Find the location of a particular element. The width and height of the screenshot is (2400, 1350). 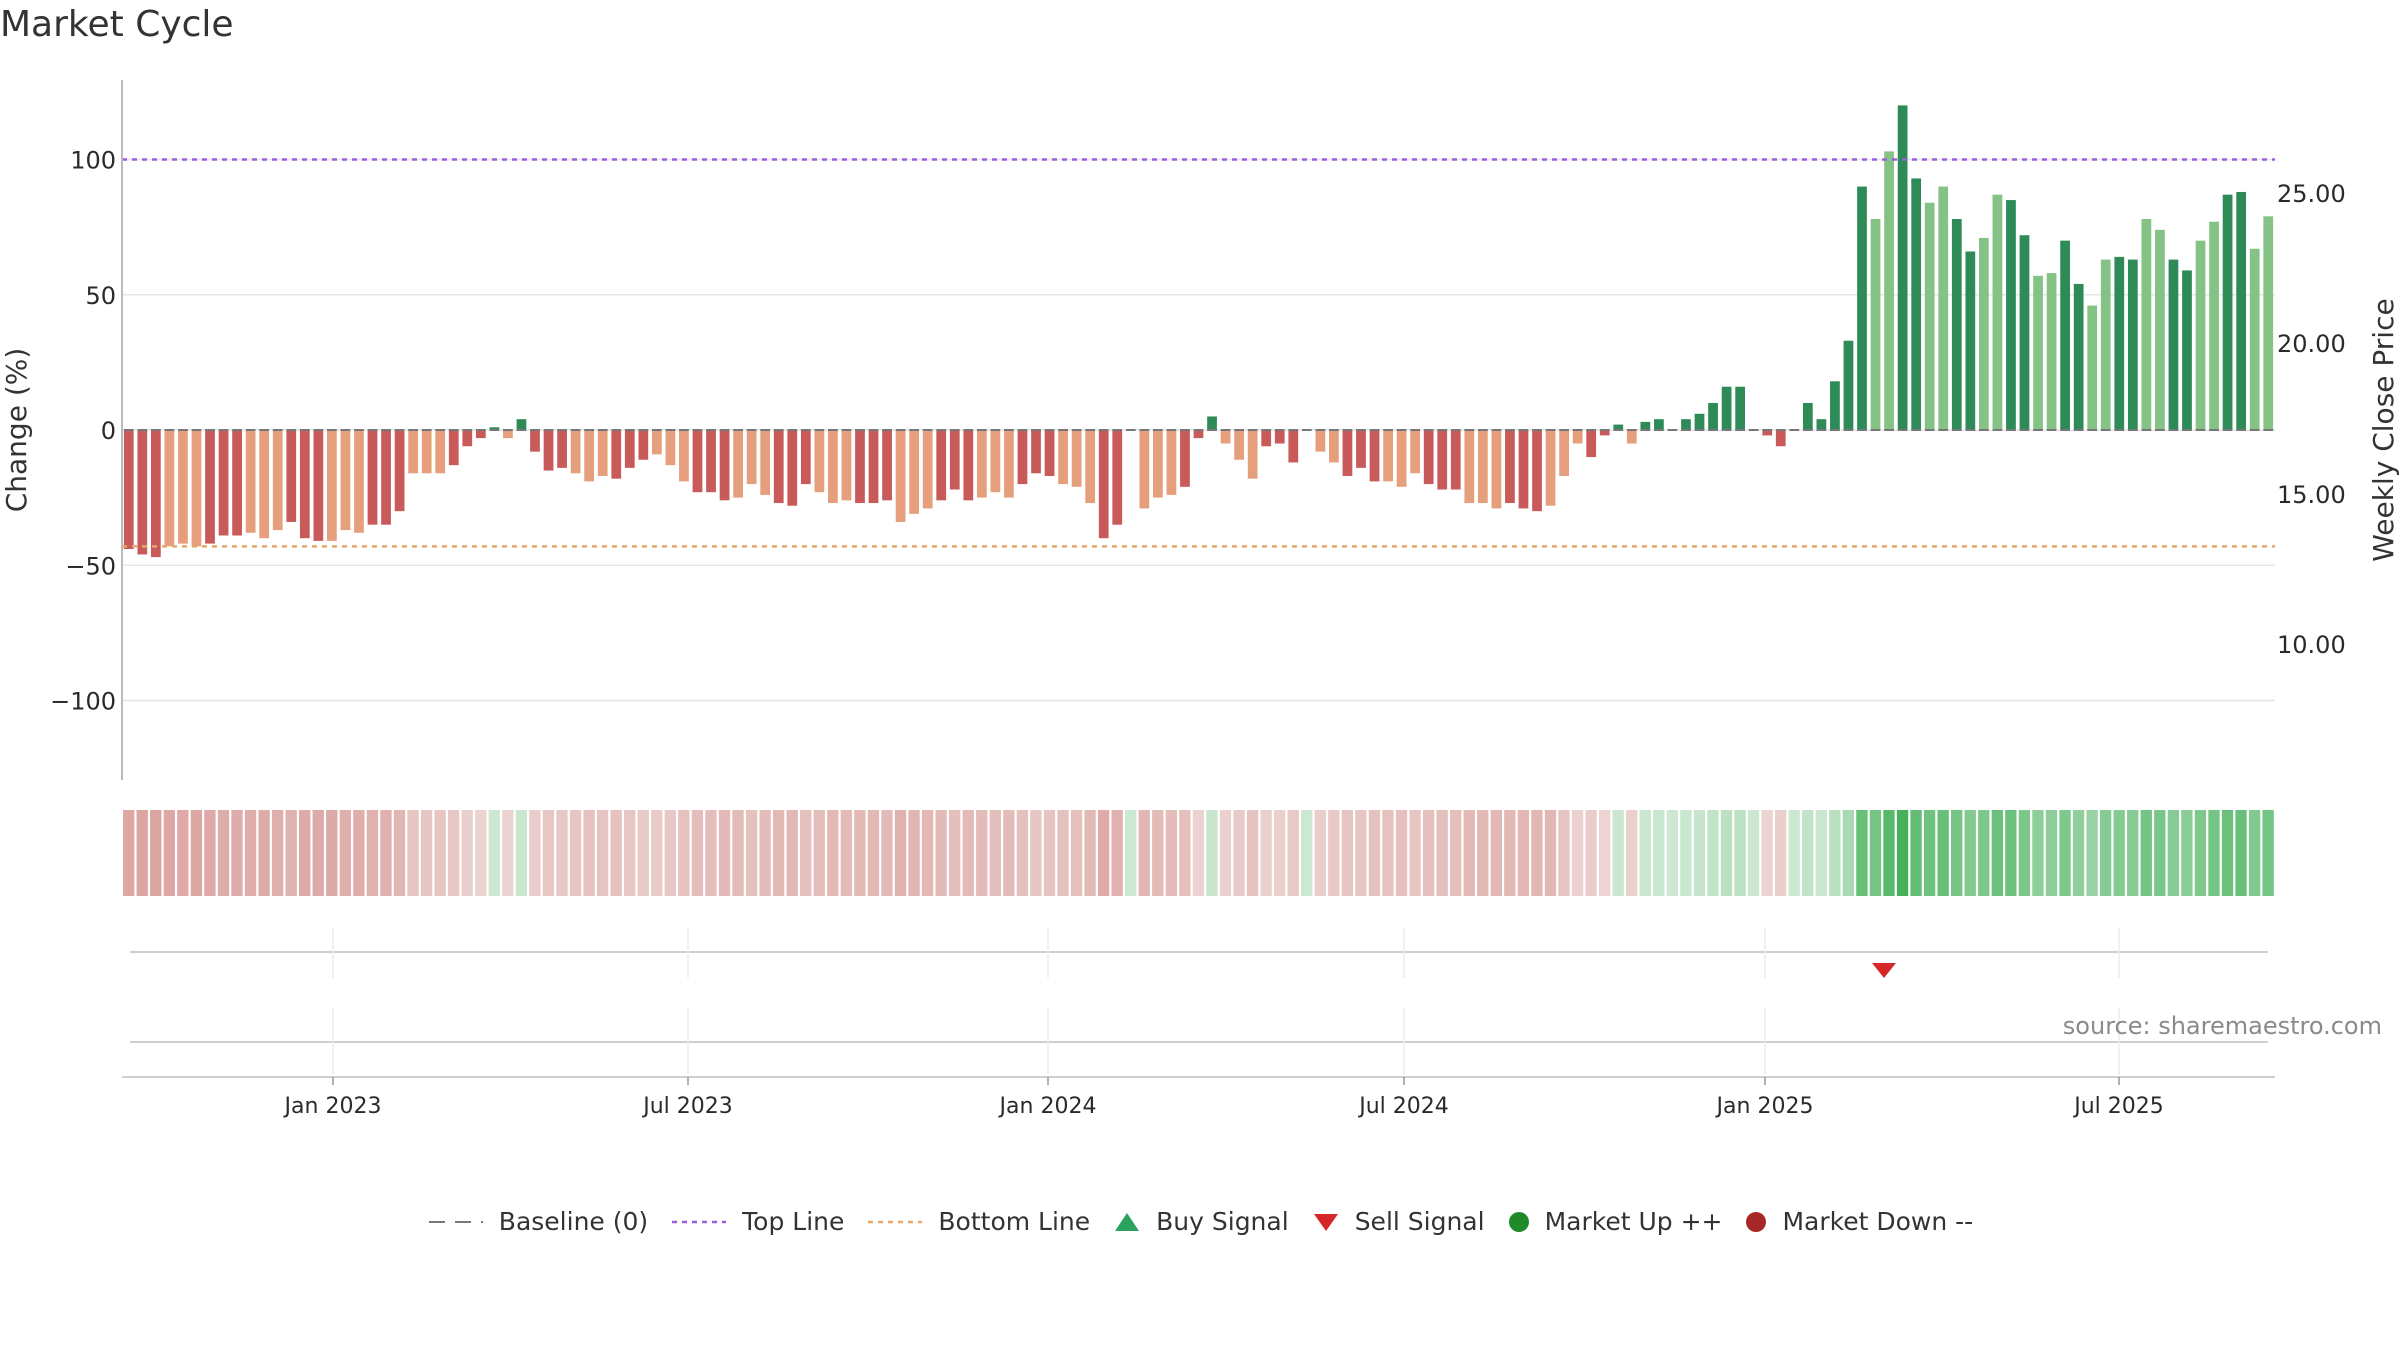

legend-label: Buy Signal is located at coordinates (1222, 1221).